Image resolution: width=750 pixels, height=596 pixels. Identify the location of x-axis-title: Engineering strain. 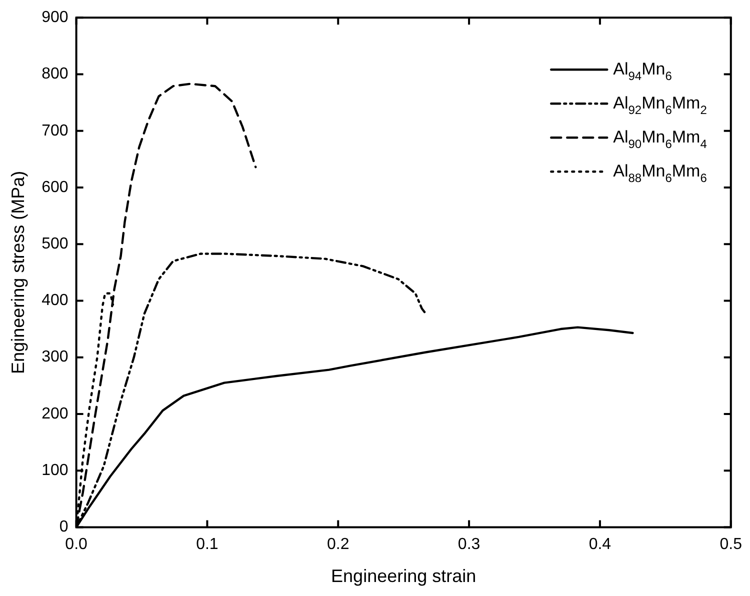
(403, 576).